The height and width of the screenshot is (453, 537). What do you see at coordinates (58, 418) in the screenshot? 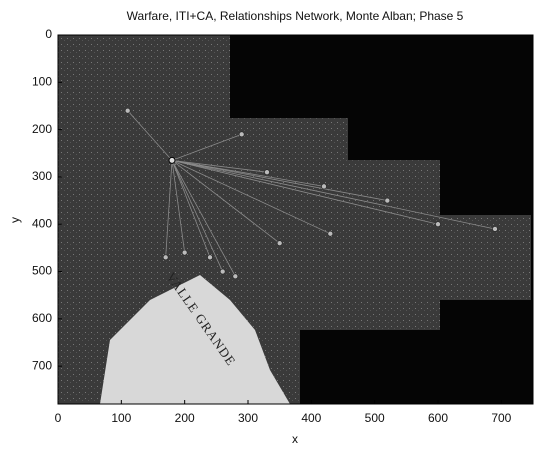
I see `x-tick-label: 0` at bounding box center [58, 418].